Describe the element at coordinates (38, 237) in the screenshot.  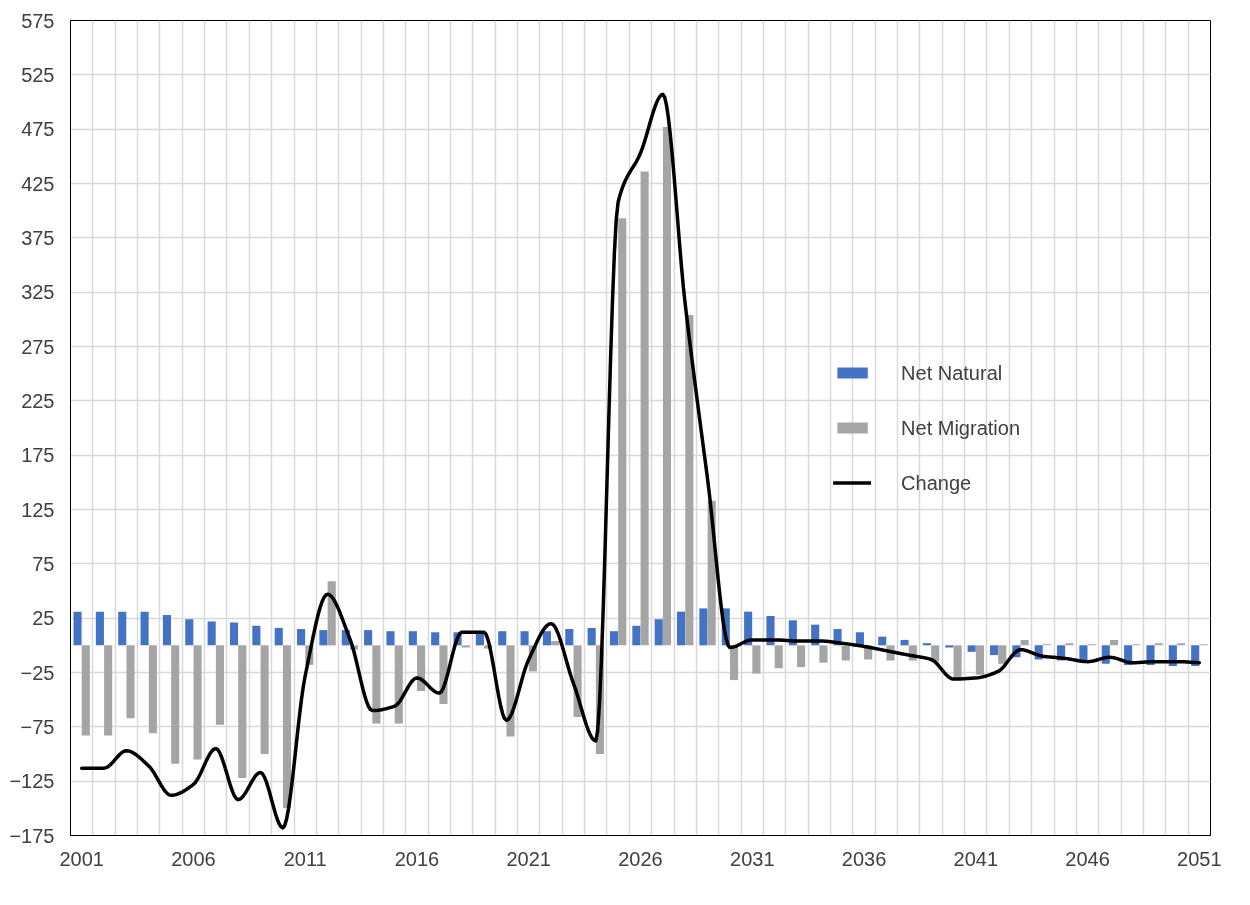
I see `y-tick-label: 375` at that location.